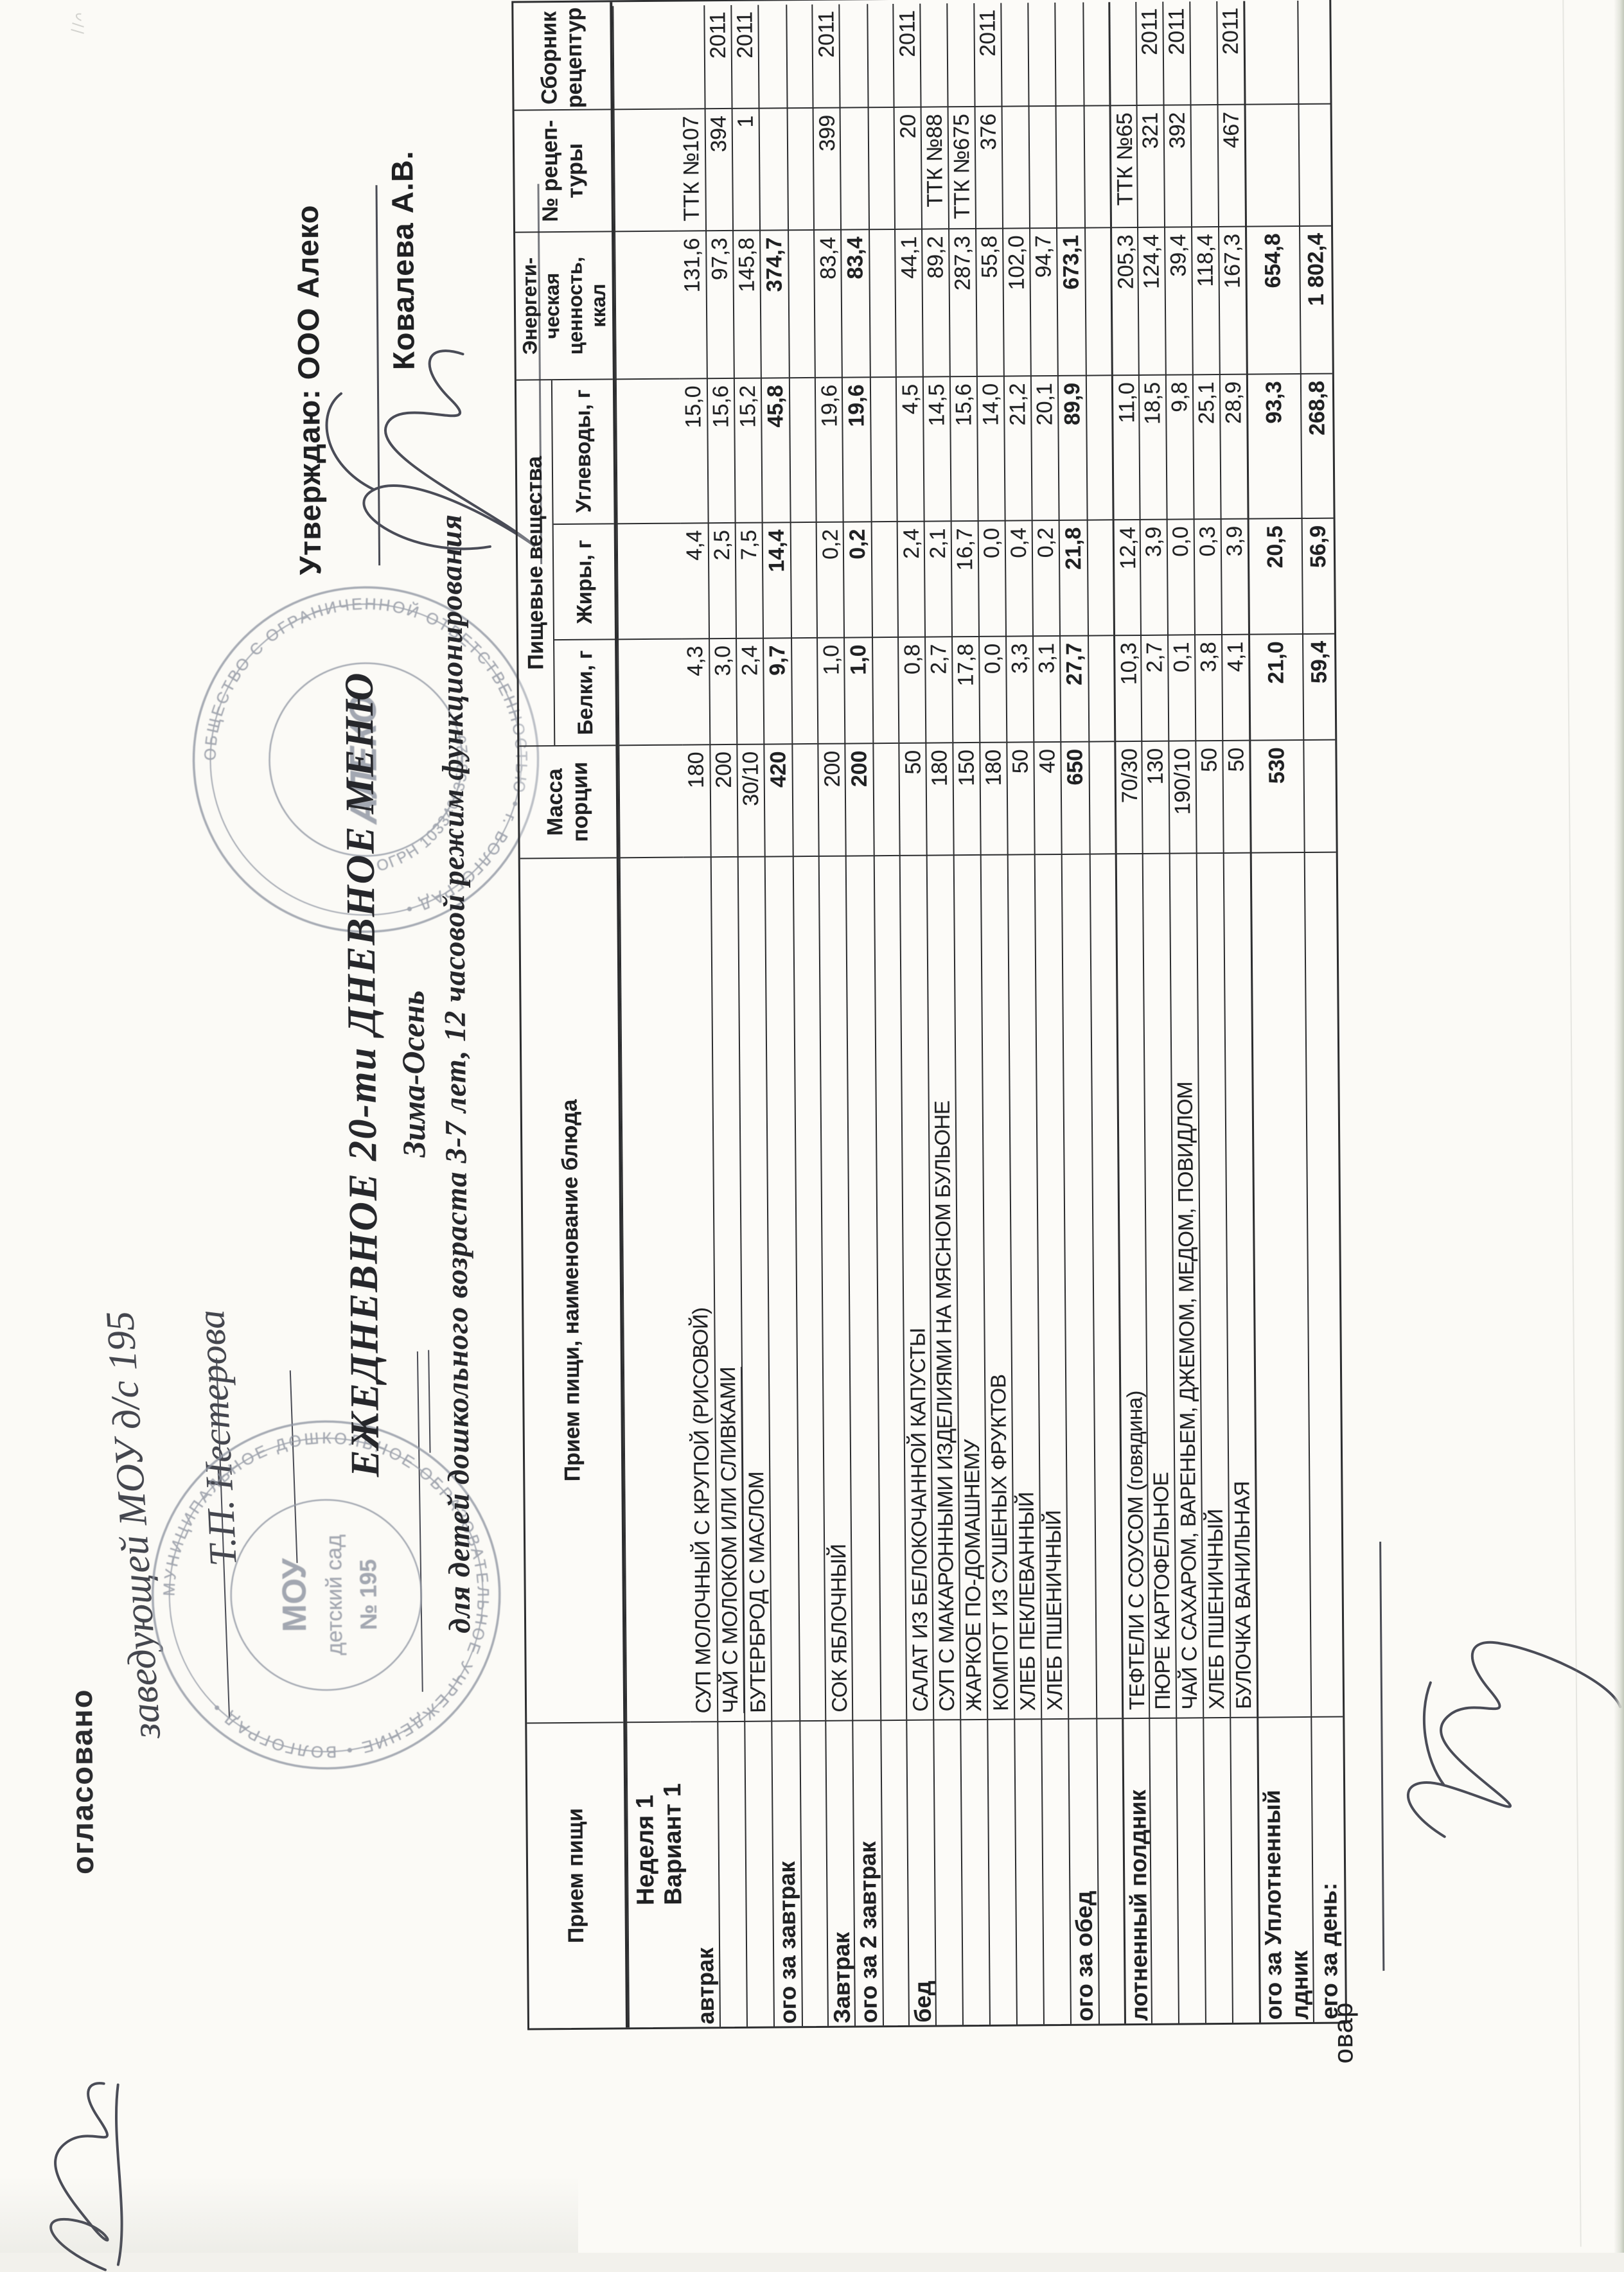 The image size is (1624, 2272). I want to click on week-variant-label: Неделя 1 Вариант 1, so click(659, 1874).